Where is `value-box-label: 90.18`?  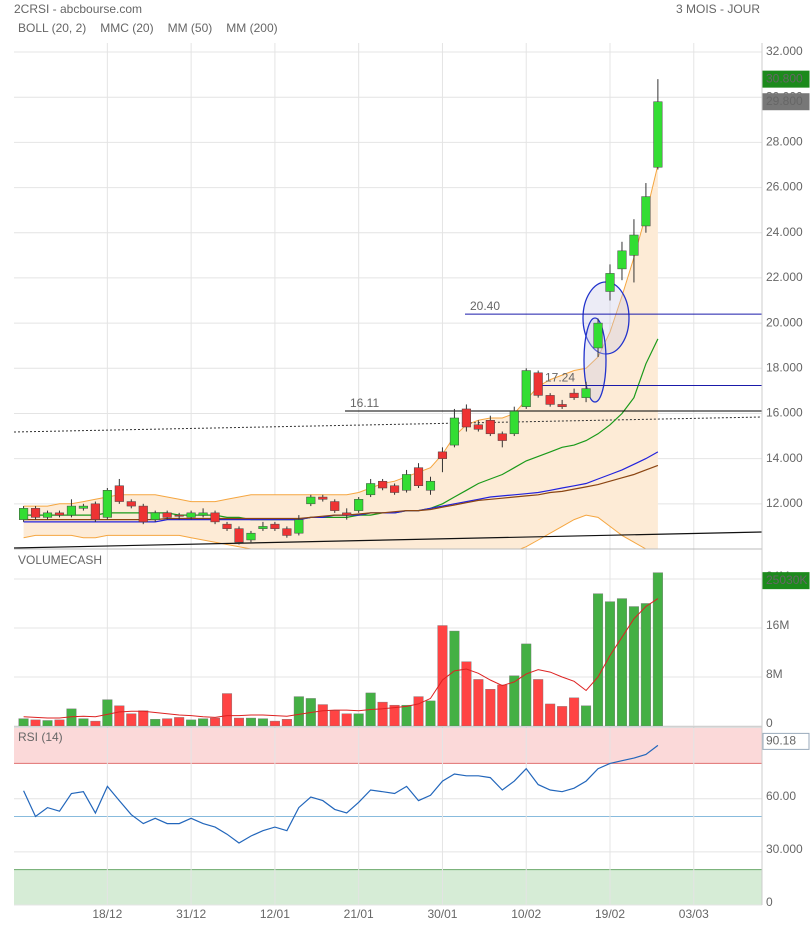 value-box-label: 90.18 is located at coordinates (781, 741).